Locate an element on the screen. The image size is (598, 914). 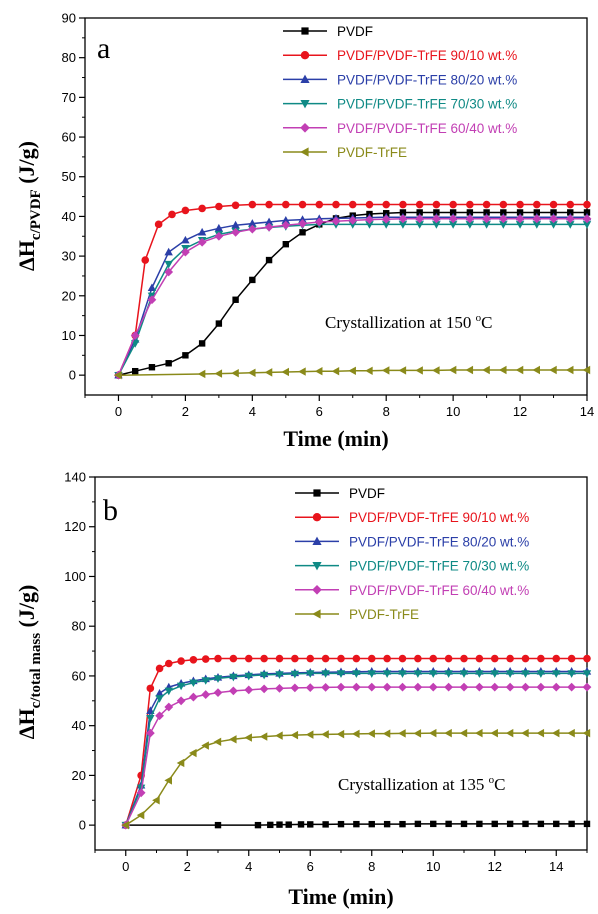
x-tick-label: 8 is located at coordinates (371, 866).